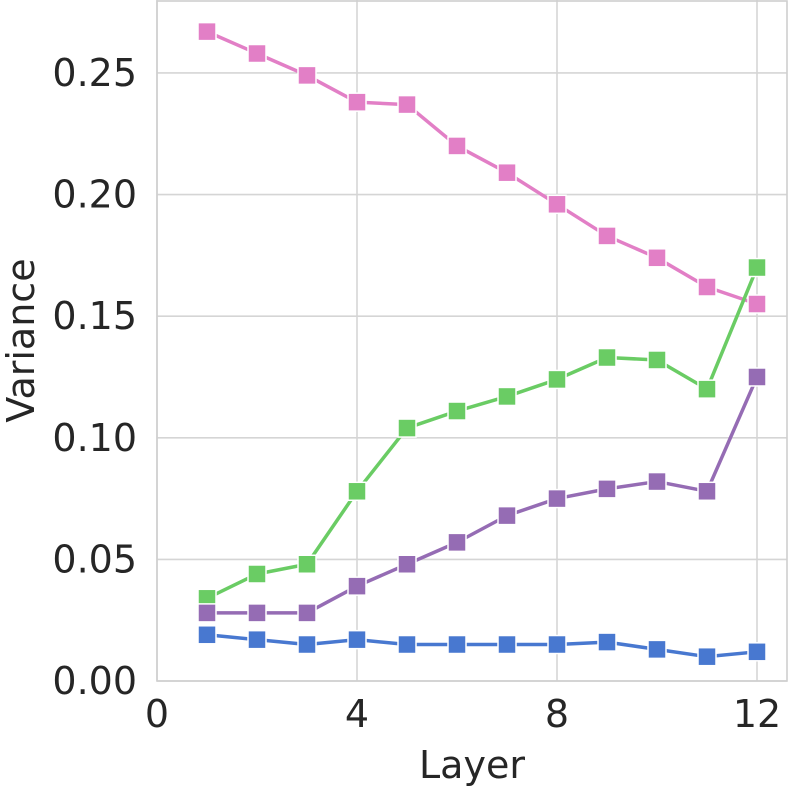  What do you see at coordinates (157, 714) in the screenshot?
I see `x-tick-label: 0` at bounding box center [157, 714].